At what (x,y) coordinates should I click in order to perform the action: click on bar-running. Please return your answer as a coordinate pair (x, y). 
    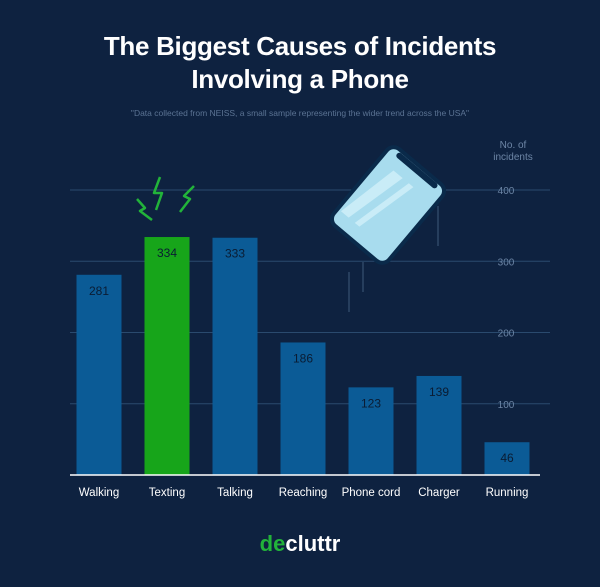
    Looking at the image, I should click on (507, 458).